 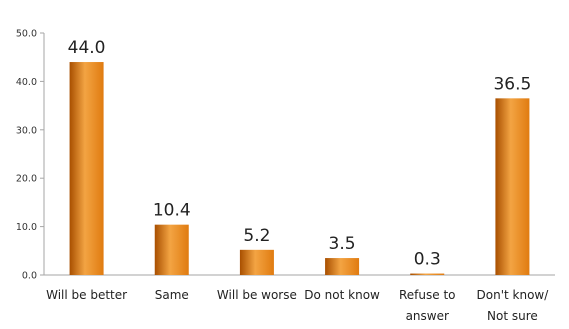 What do you see at coordinates (87, 48) in the screenshot?
I see `data-label: 44.0` at bounding box center [87, 48].